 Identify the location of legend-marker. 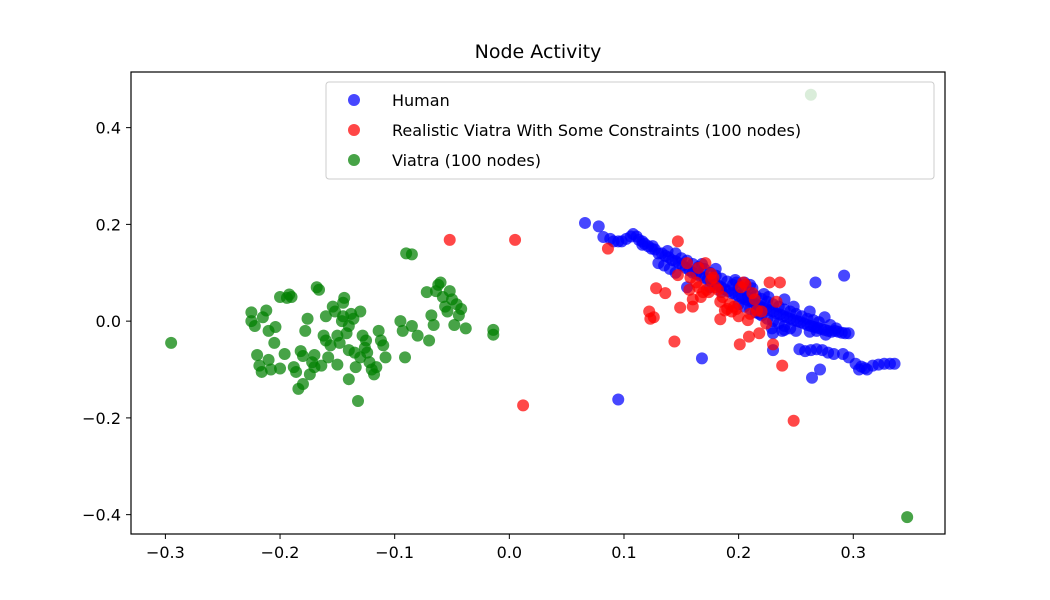
(354, 130).